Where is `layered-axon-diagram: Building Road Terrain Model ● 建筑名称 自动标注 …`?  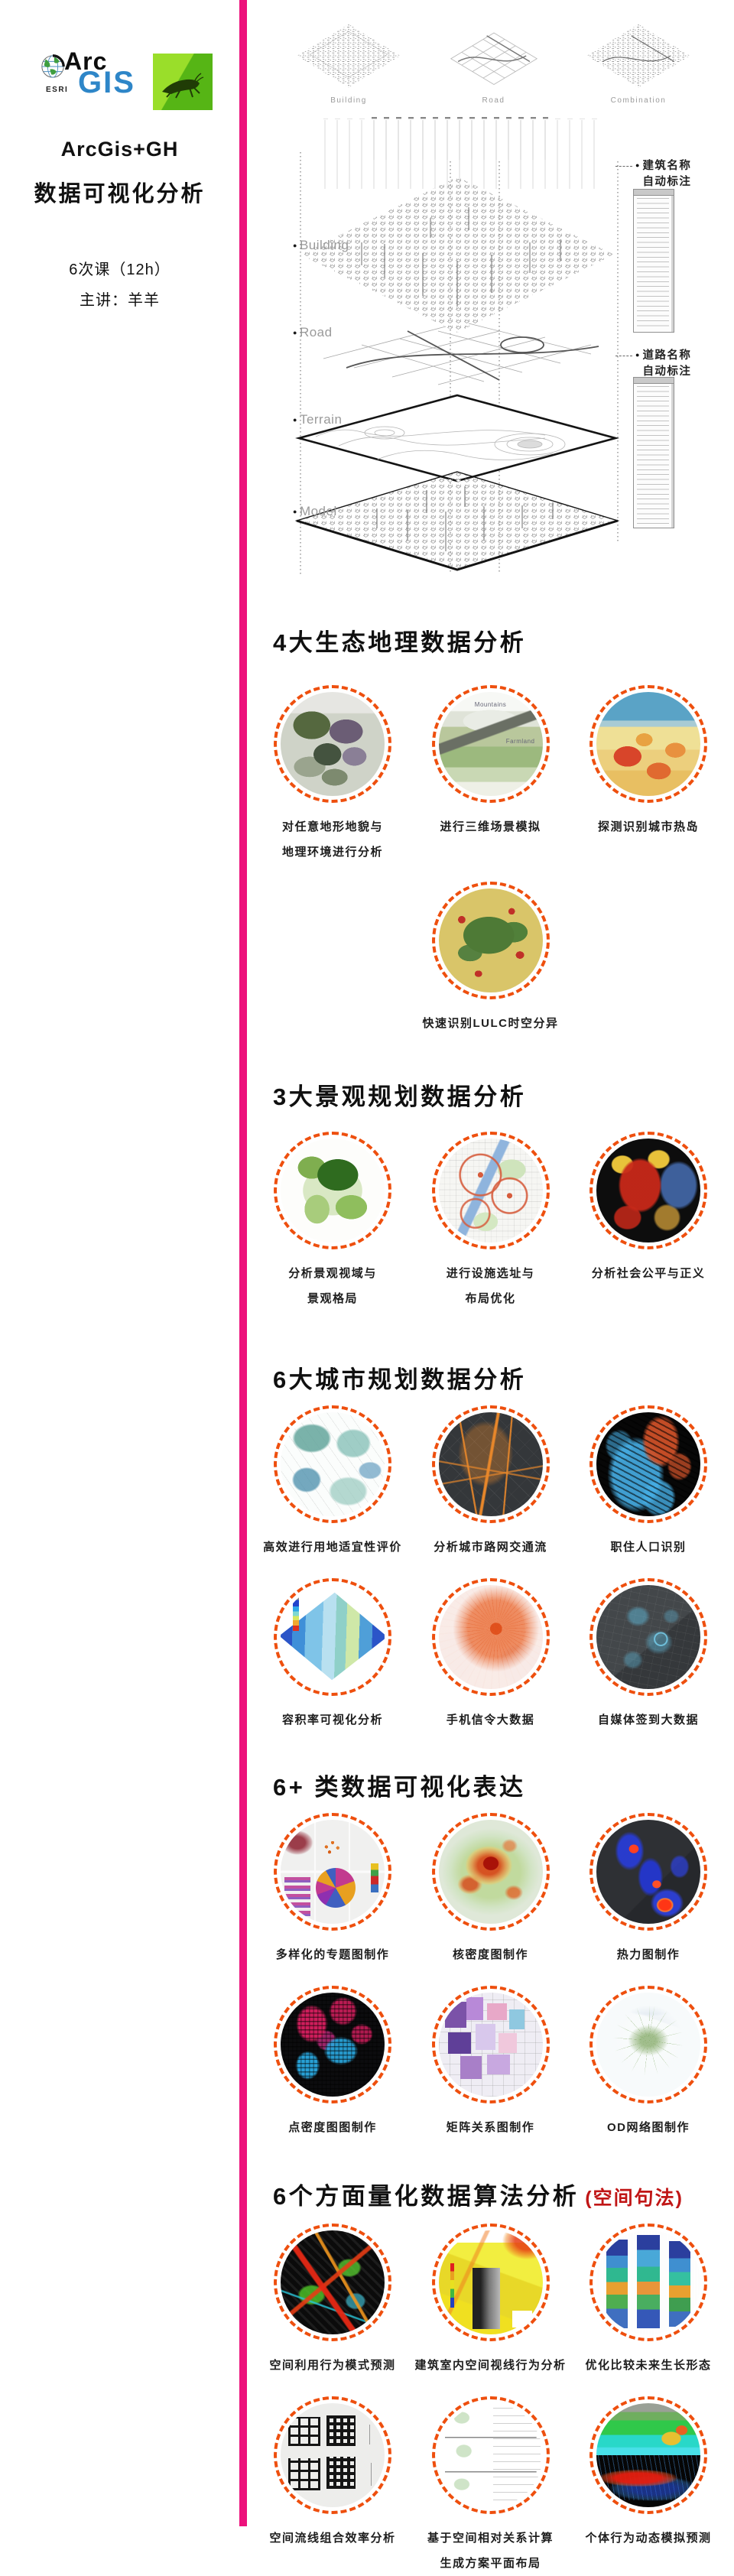 layered-axon-diagram: Building Road Terrain Model ● 建筑名称 自动标注 … is located at coordinates (490, 350).